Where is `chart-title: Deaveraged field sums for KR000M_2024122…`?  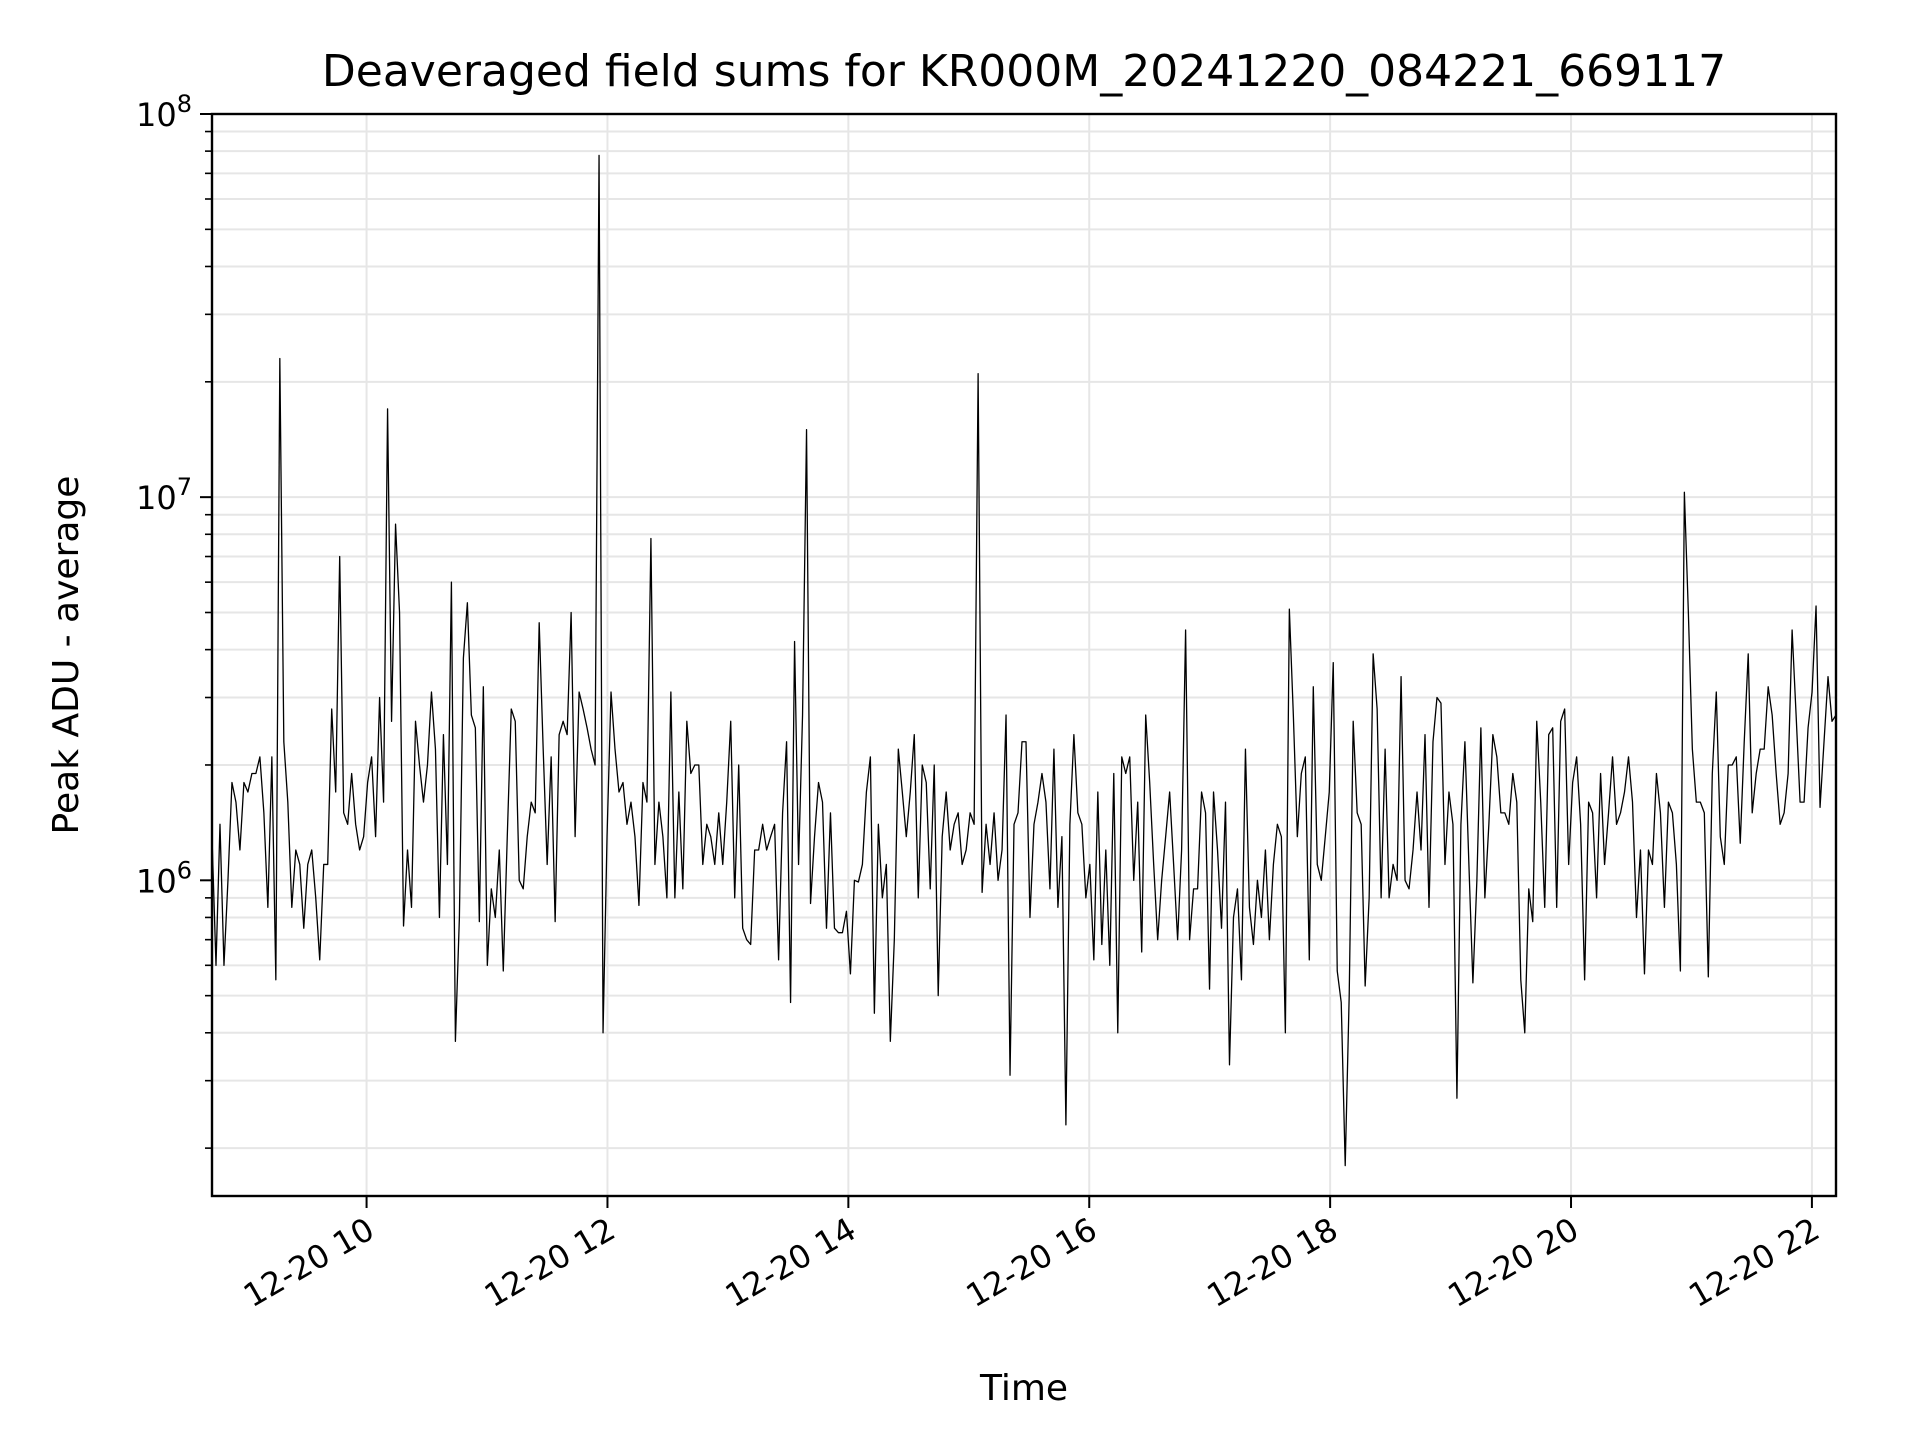 chart-title: Deaveraged field sums for KR000M_2024122… is located at coordinates (1024, 71).